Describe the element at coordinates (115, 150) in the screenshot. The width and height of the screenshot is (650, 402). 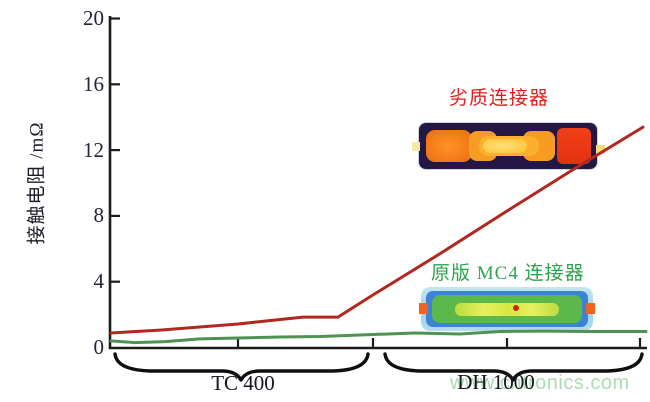
I see `y-tick-marks` at that location.